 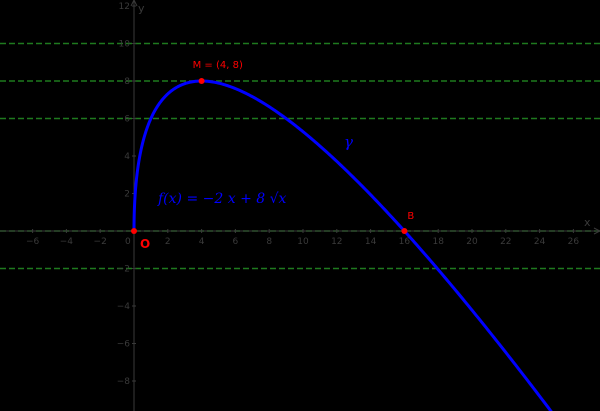 I want to click on y-tick-label: 4, so click(x=127, y=157).